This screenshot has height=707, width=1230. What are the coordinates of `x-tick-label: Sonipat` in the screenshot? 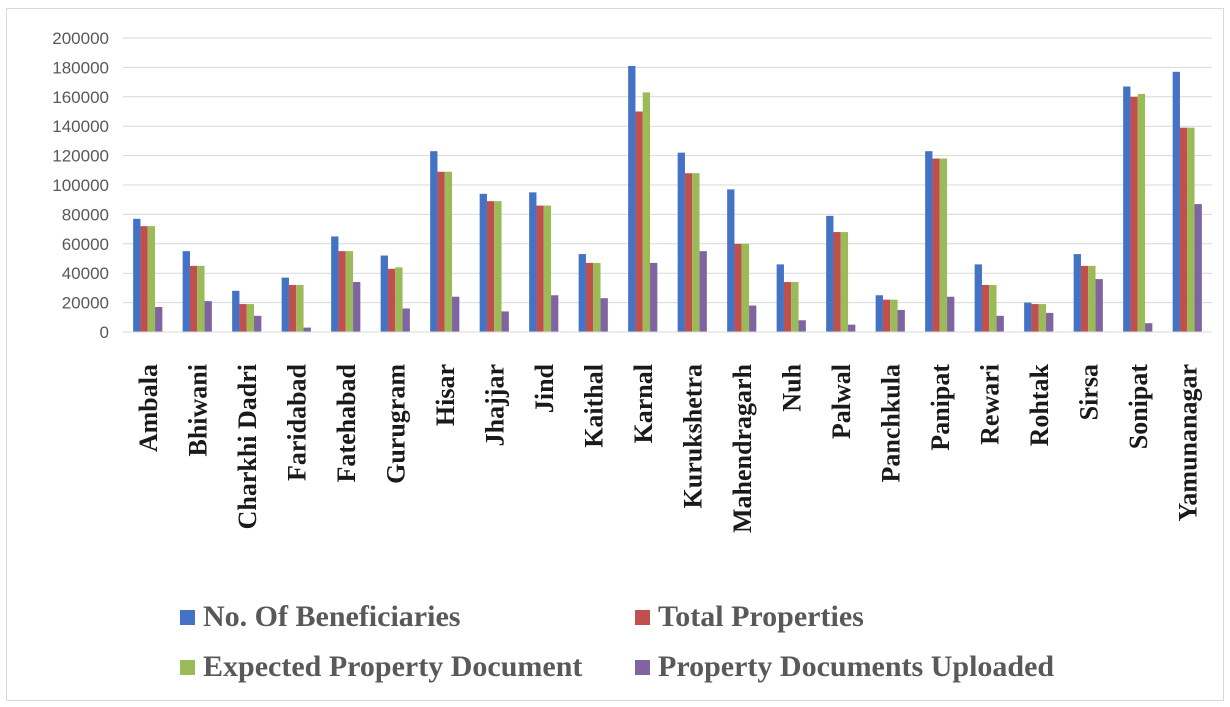 It's located at (1138, 407).